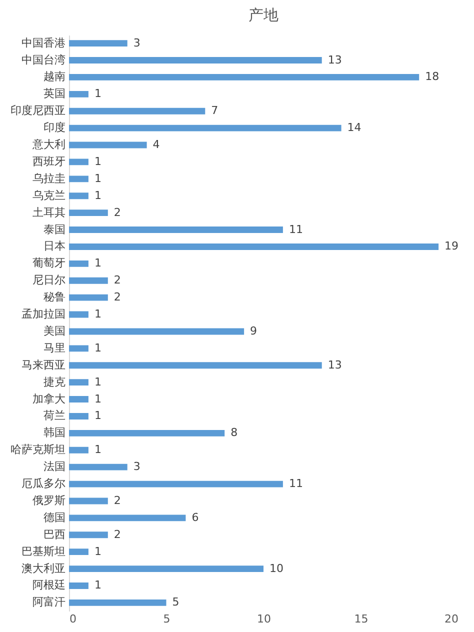  I want to click on y-tick-label: 意大利, so click(49, 145).